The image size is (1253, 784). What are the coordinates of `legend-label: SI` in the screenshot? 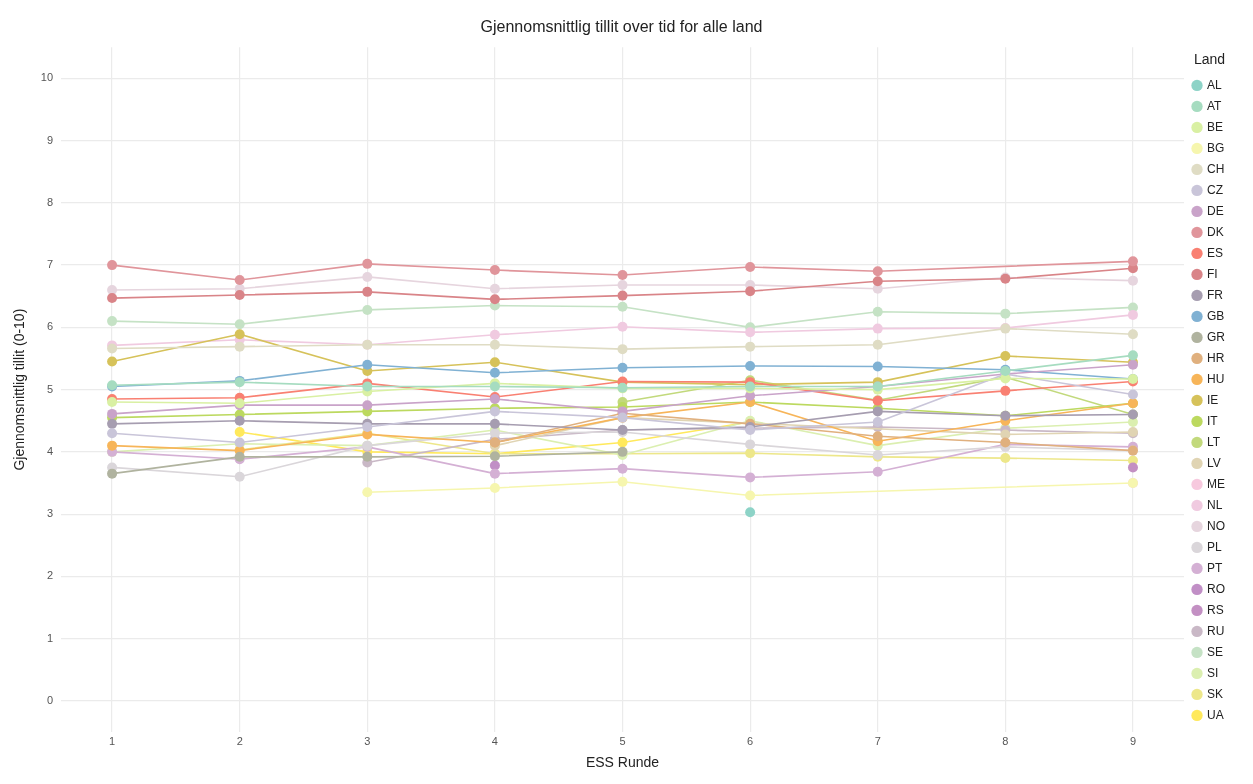 It's located at (1213, 672).